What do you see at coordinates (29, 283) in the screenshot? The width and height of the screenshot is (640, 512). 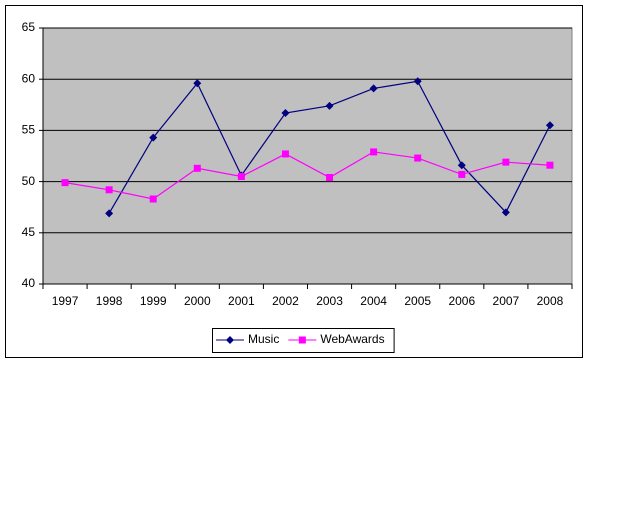 I see `y-tick-label: 40` at bounding box center [29, 283].